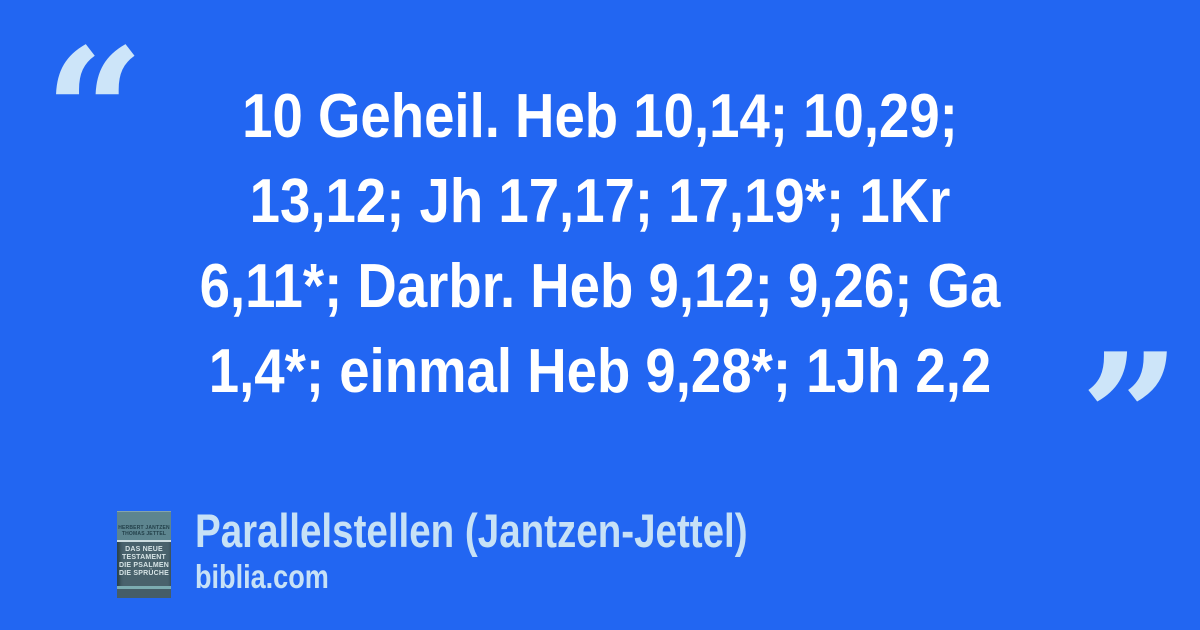 The width and height of the screenshot is (1200, 630). Describe the element at coordinates (144, 557) in the screenshot. I see `book-title-line: TESTAMENT` at that location.